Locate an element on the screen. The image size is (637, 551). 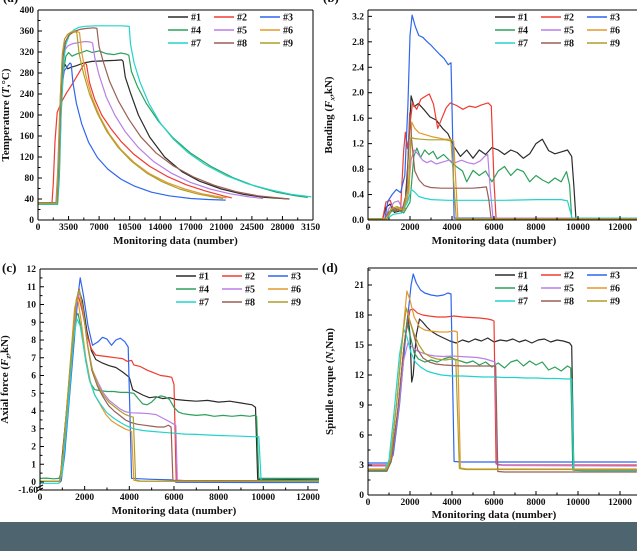
series-group is located at coordinates (175, 115).